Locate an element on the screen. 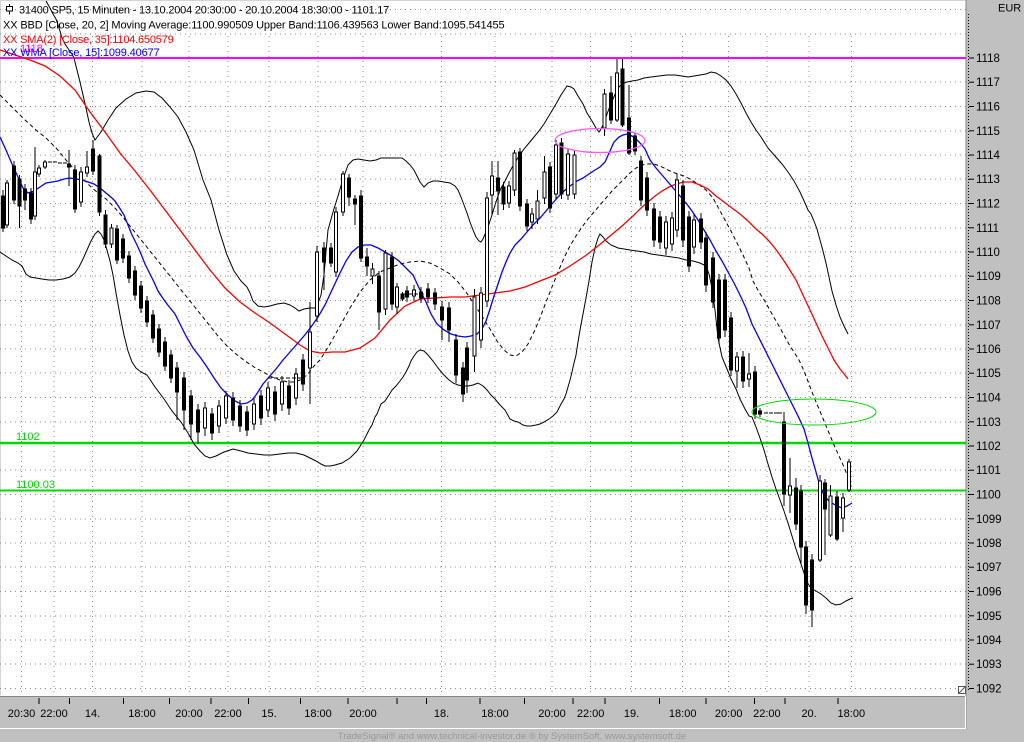 The width and height of the screenshot is (1024, 742). svg-text: 1096 is located at coordinates (989, 593).